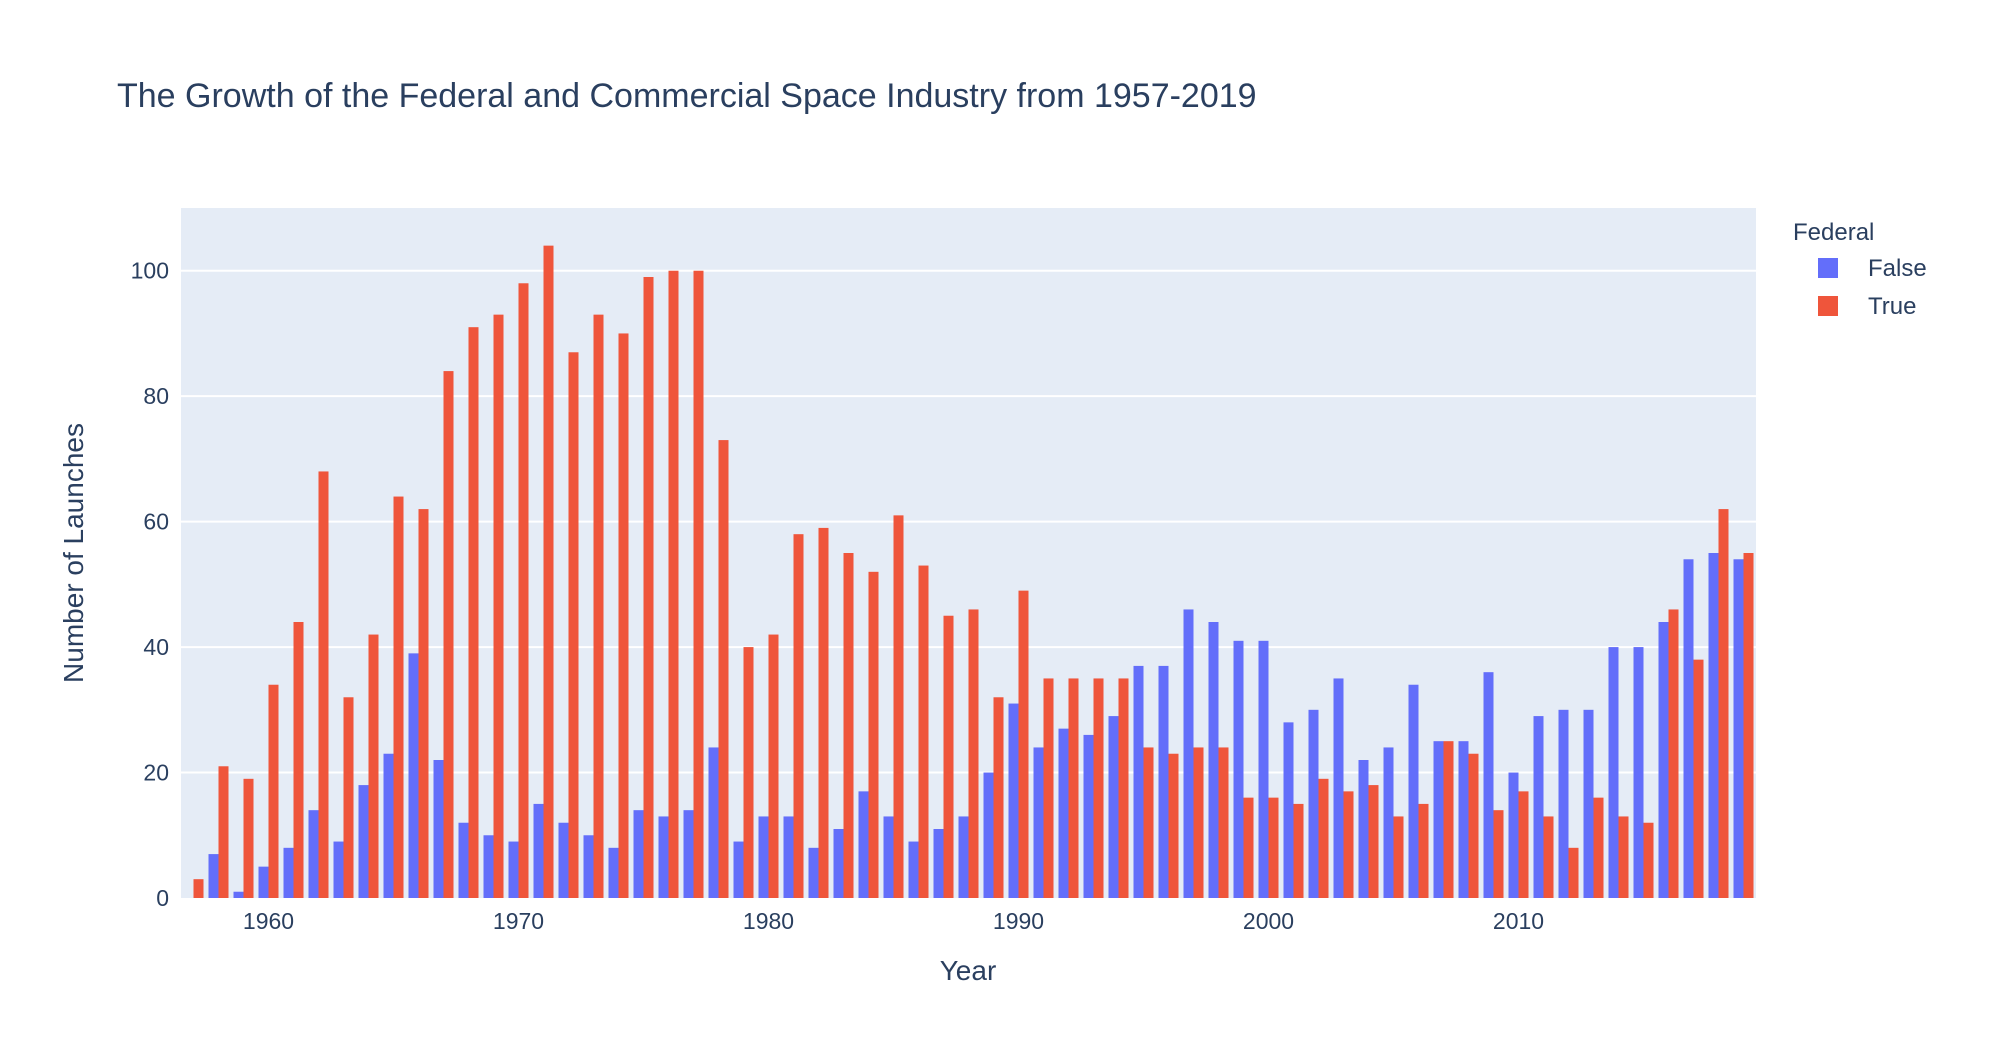  What do you see at coordinates (788, 857) in the screenshot?
I see `bar-false-1981` at bounding box center [788, 857].